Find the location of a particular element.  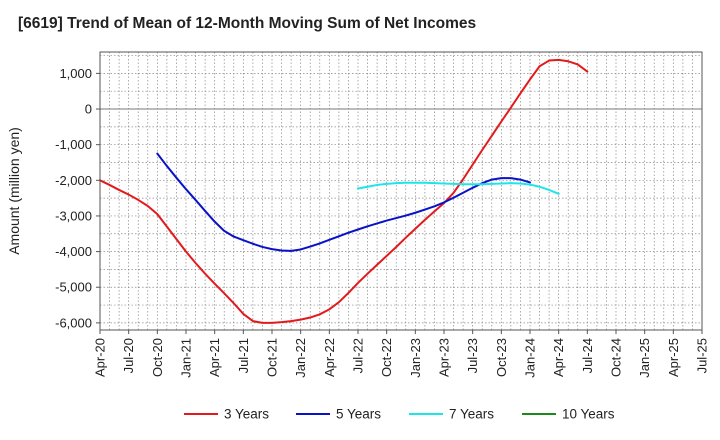

x-tick-label: Jul-23 is located at coordinates (472, 355).